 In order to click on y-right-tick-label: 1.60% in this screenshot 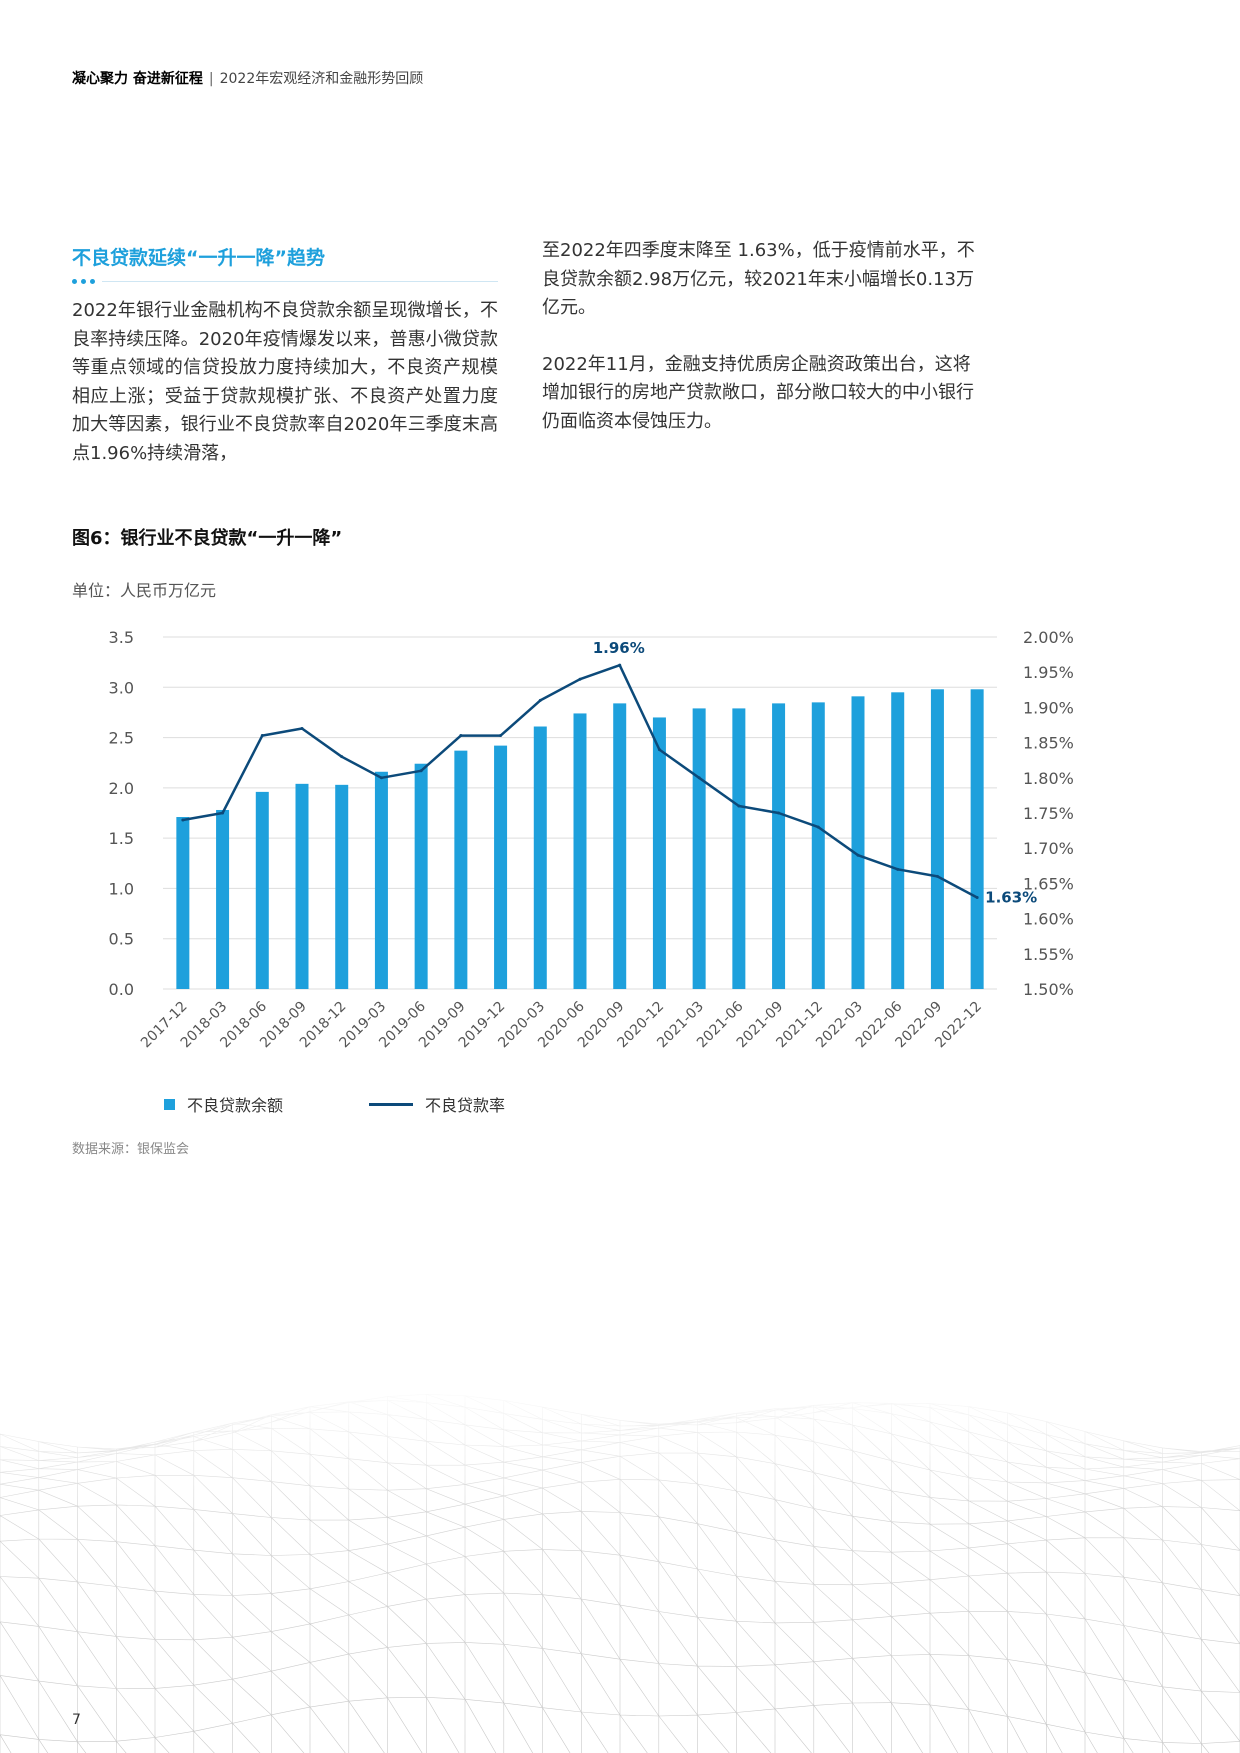, I will do `click(1048, 919)`.